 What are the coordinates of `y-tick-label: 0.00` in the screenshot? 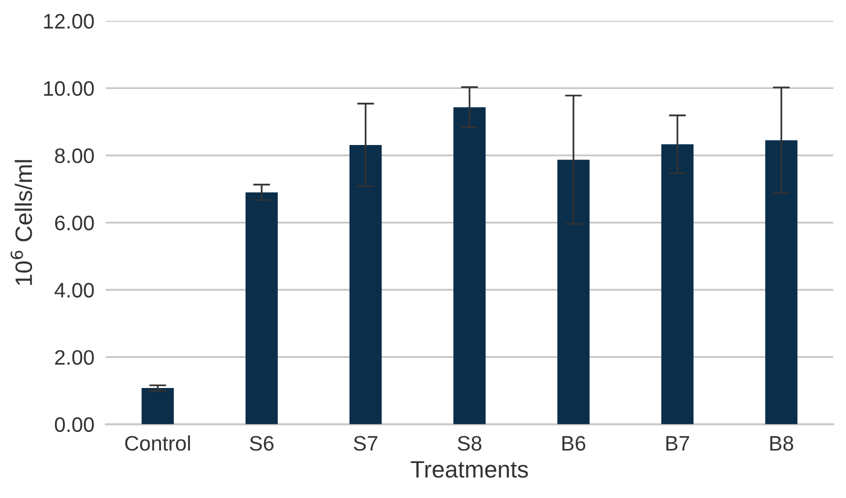 It's located at (74, 424).